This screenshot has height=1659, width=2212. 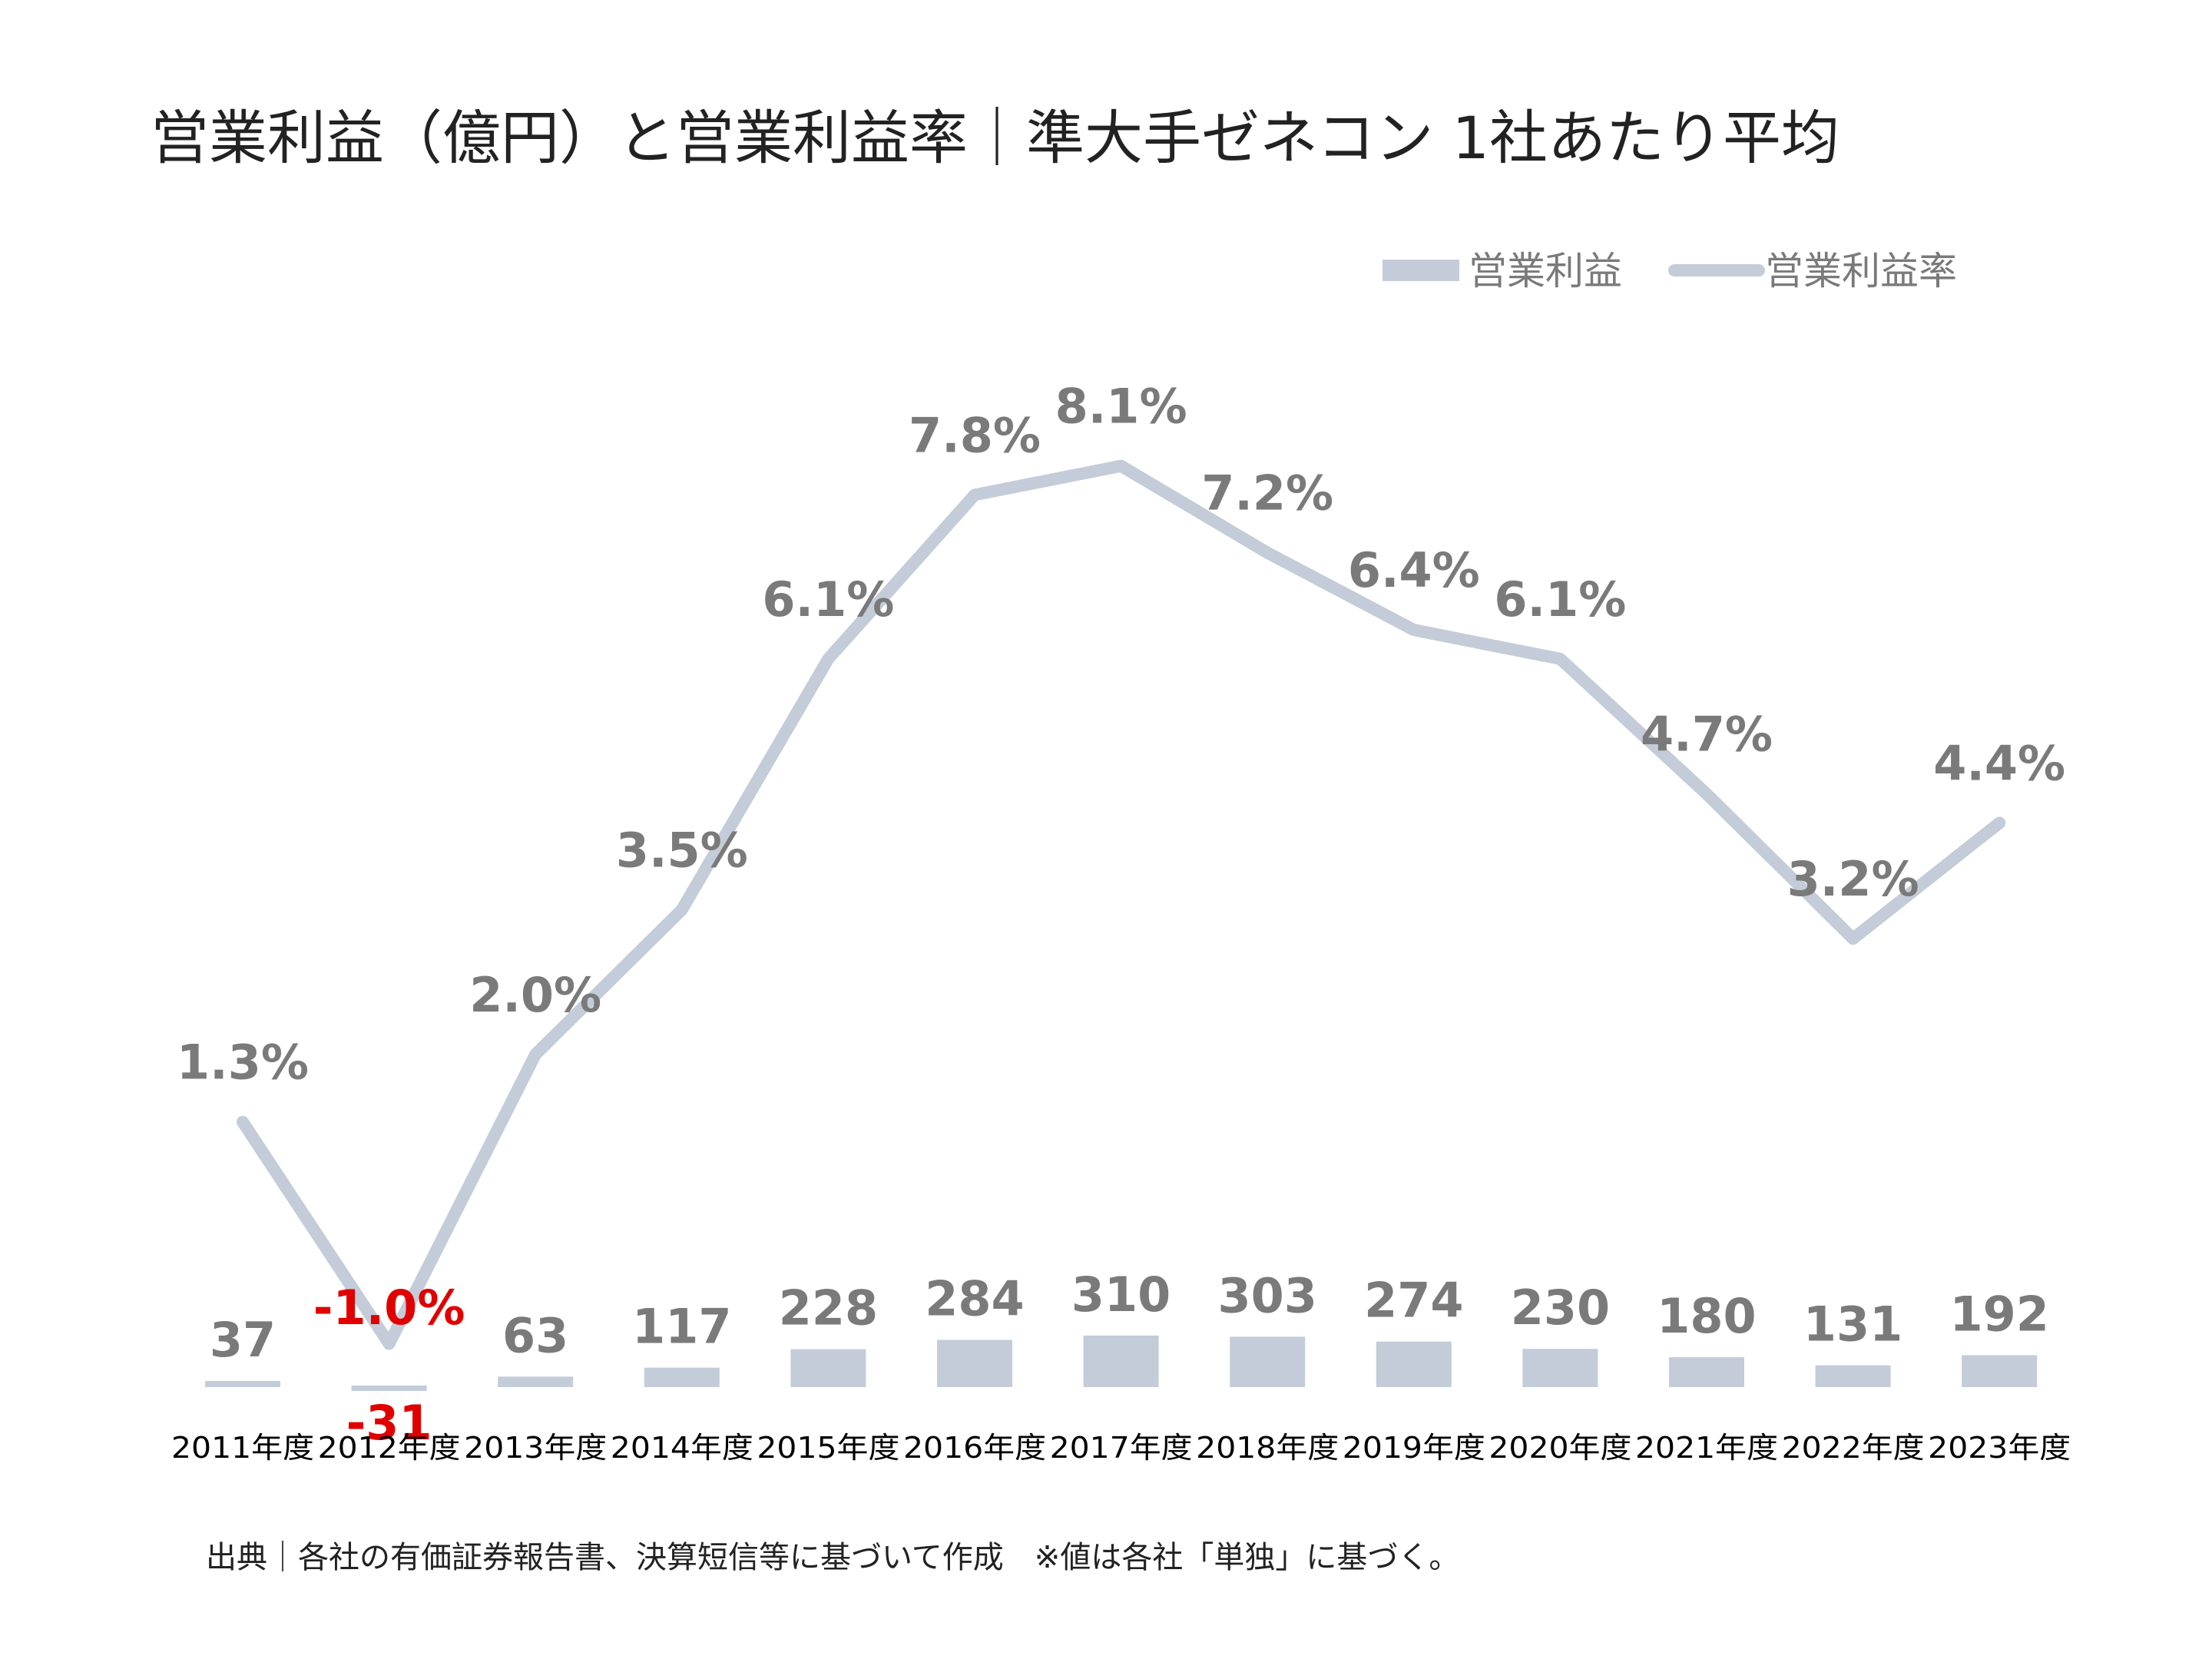 I want to click on bar-data-label: -31, so click(x=389, y=1423).